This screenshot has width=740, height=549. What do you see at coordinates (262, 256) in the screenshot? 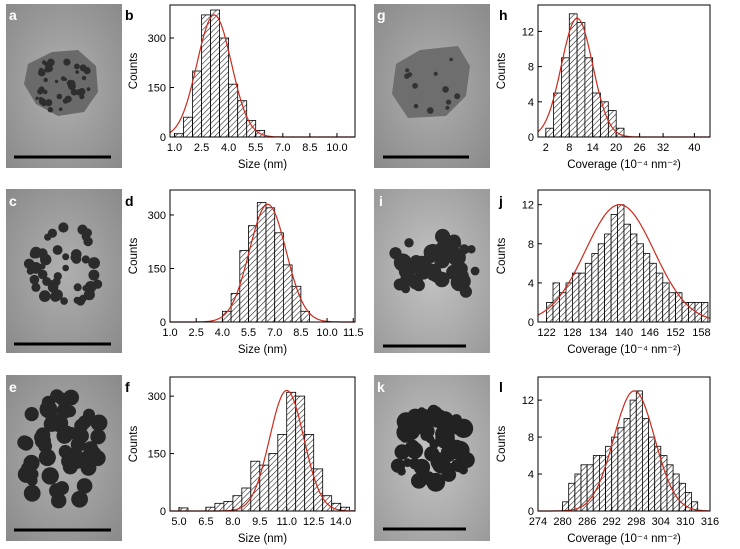
I see `plot-frame` at bounding box center [262, 256].